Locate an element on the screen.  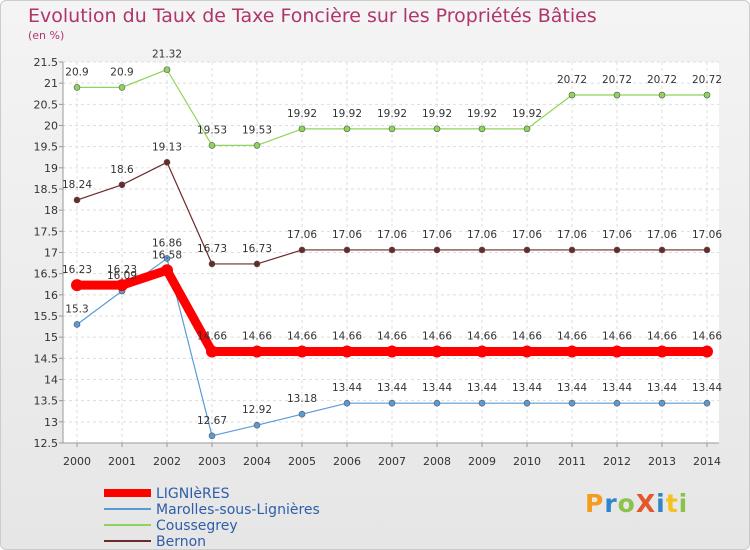
y-tick-label: 18.5 is located at coordinates (46, 189).